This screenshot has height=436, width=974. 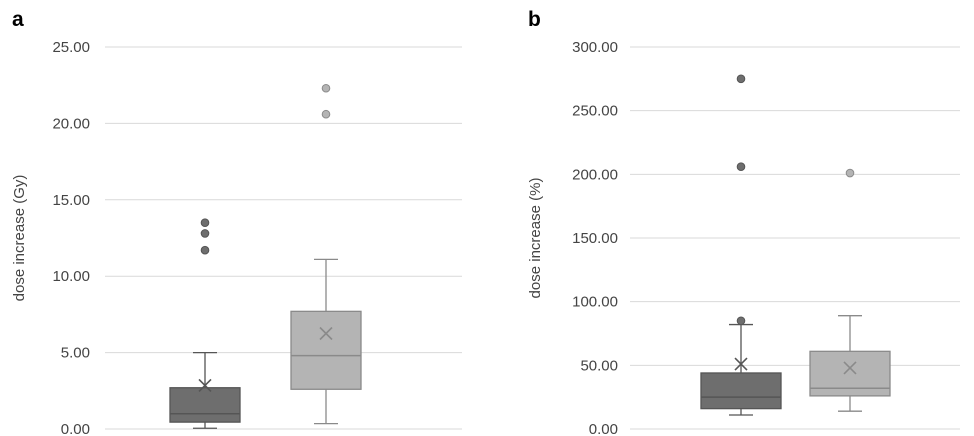 I want to click on y-axis-title: dose increase (Gy), so click(x=19, y=238).